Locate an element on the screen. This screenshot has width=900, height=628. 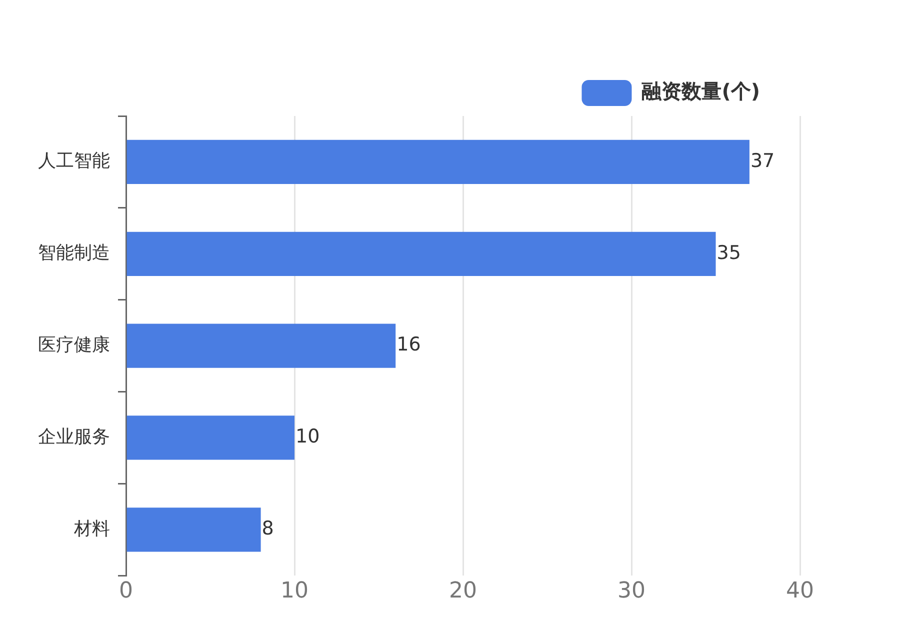
legend-label: 融资数量(个) is located at coordinates (701, 91).